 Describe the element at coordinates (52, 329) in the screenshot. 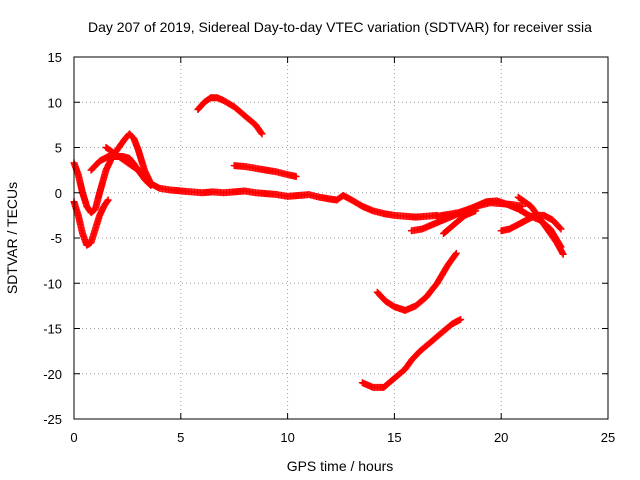

I see `y-tick-label: -15` at that location.